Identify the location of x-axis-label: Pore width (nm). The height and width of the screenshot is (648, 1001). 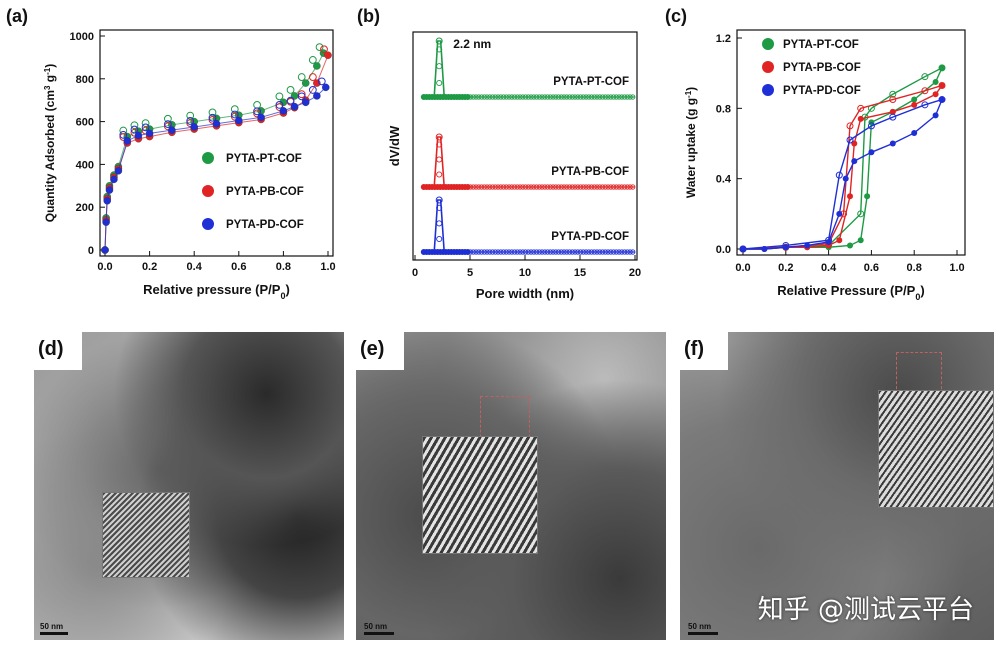
(525, 293).